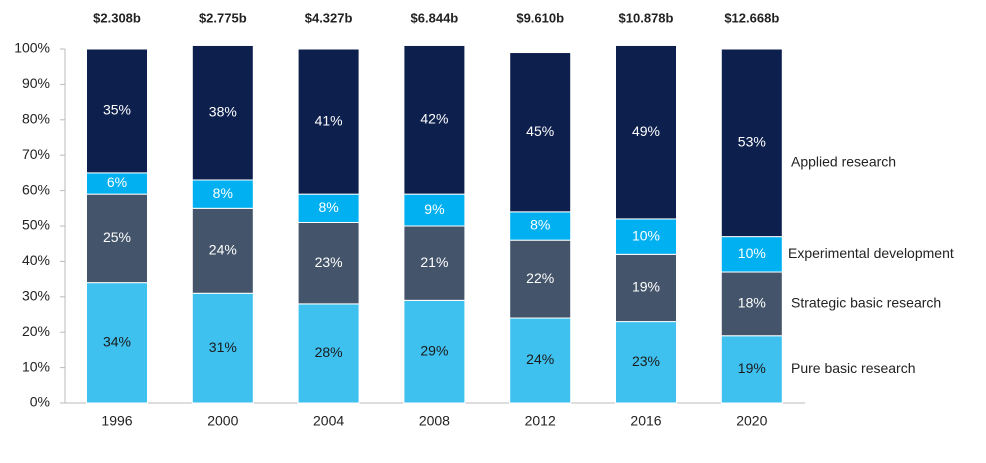  I want to click on value-label: 31%, so click(223, 347).